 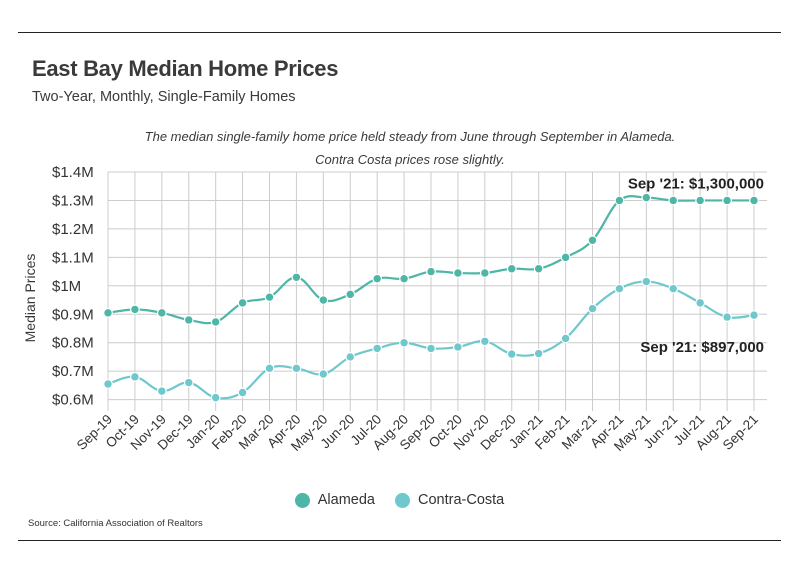 What do you see at coordinates (73, 371) in the screenshot?
I see `y-tick-label: $0.7M` at bounding box center [73, 371].